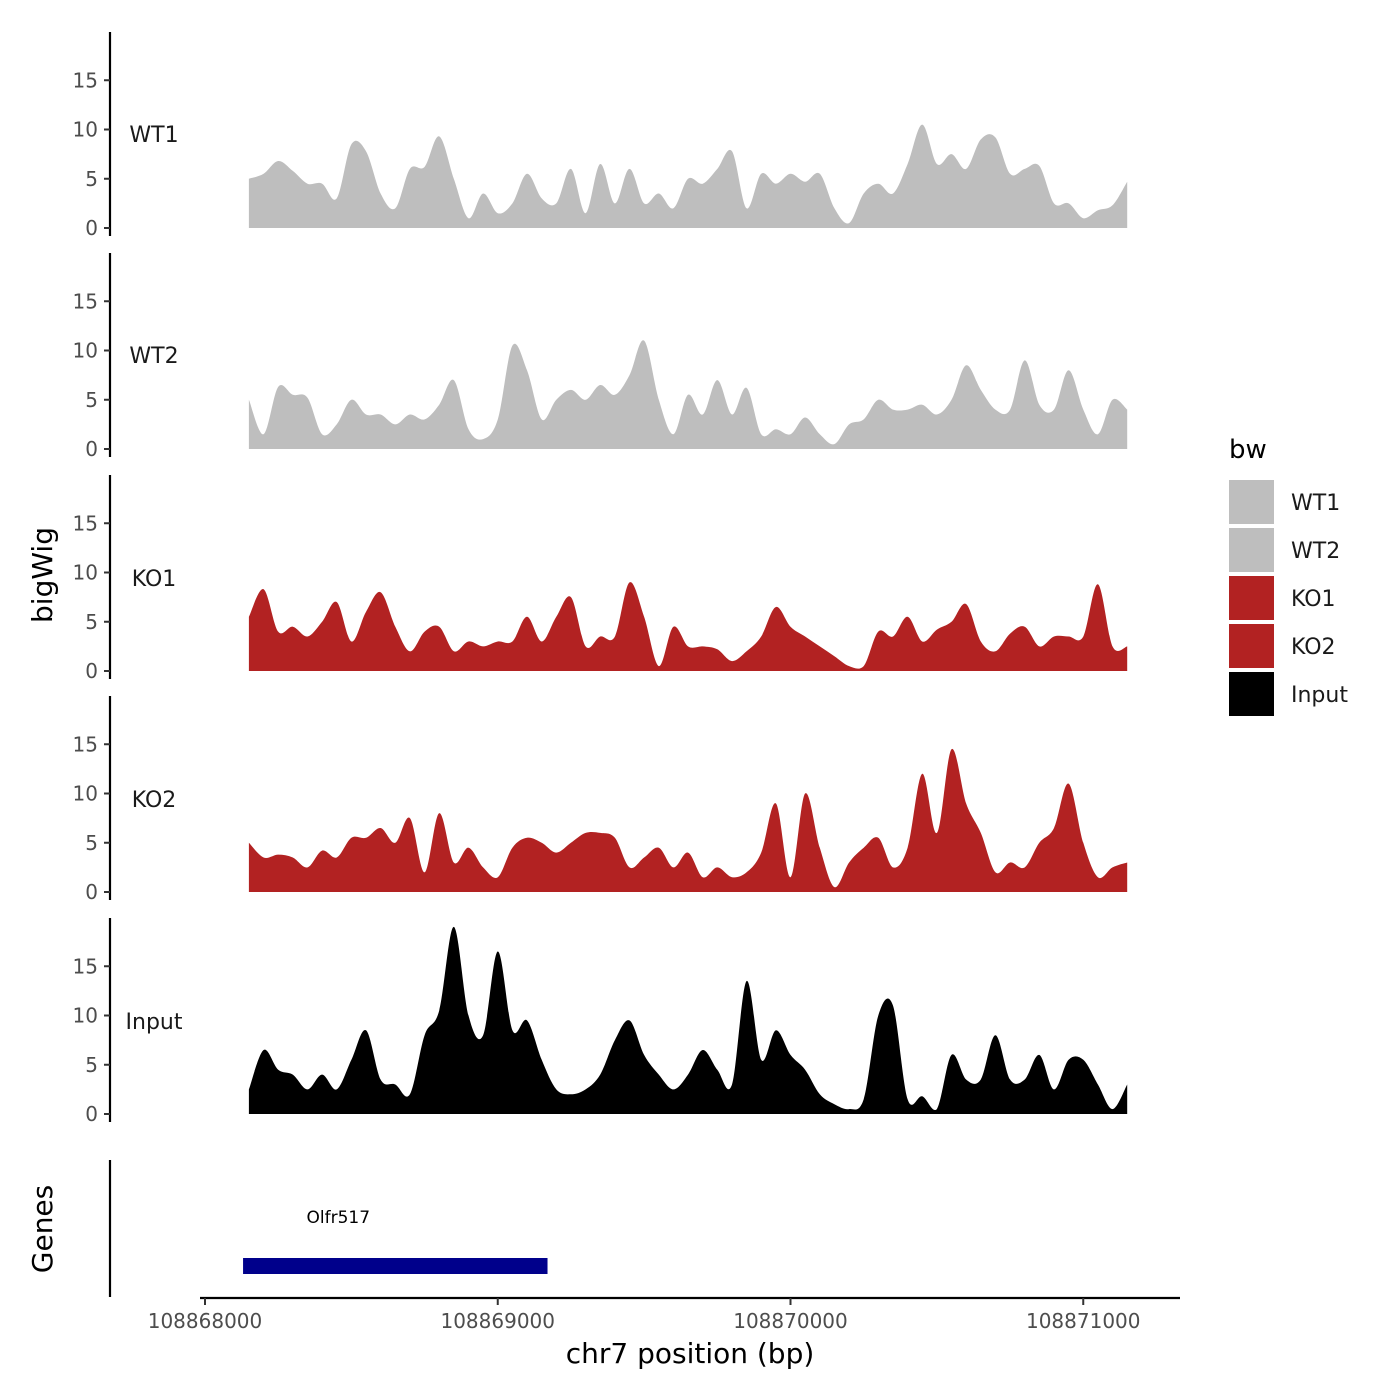 The image size is (1400, 1400). What do you see at coordinates (154, 1022) in the screenshot?
I see `track-label-input: Input` at bounding box center [154, 1022].